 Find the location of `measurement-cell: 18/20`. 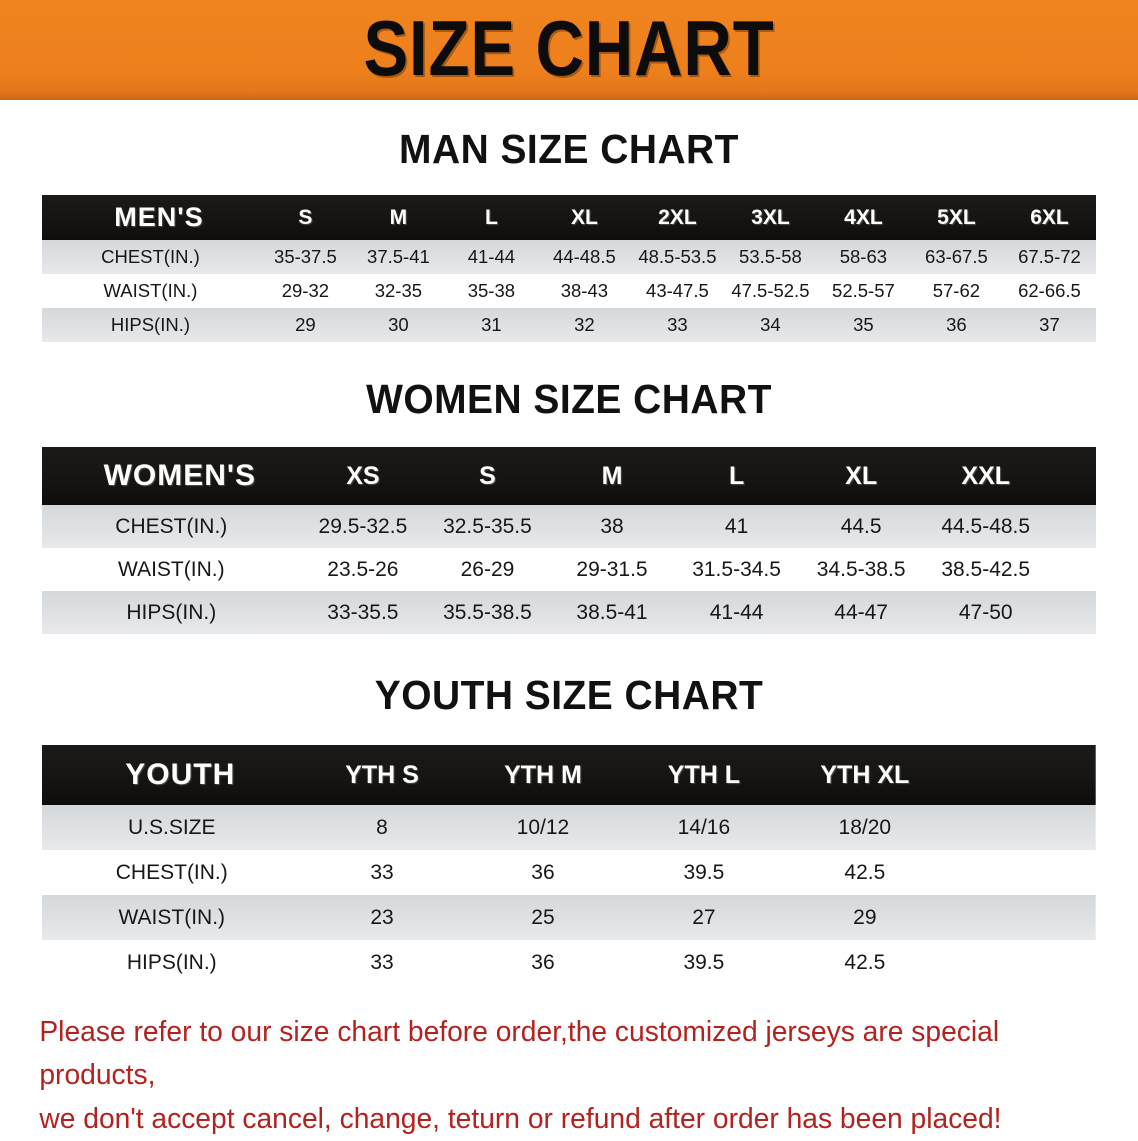

measurement-cell: 18/20 is located at coordinates (865, 827).